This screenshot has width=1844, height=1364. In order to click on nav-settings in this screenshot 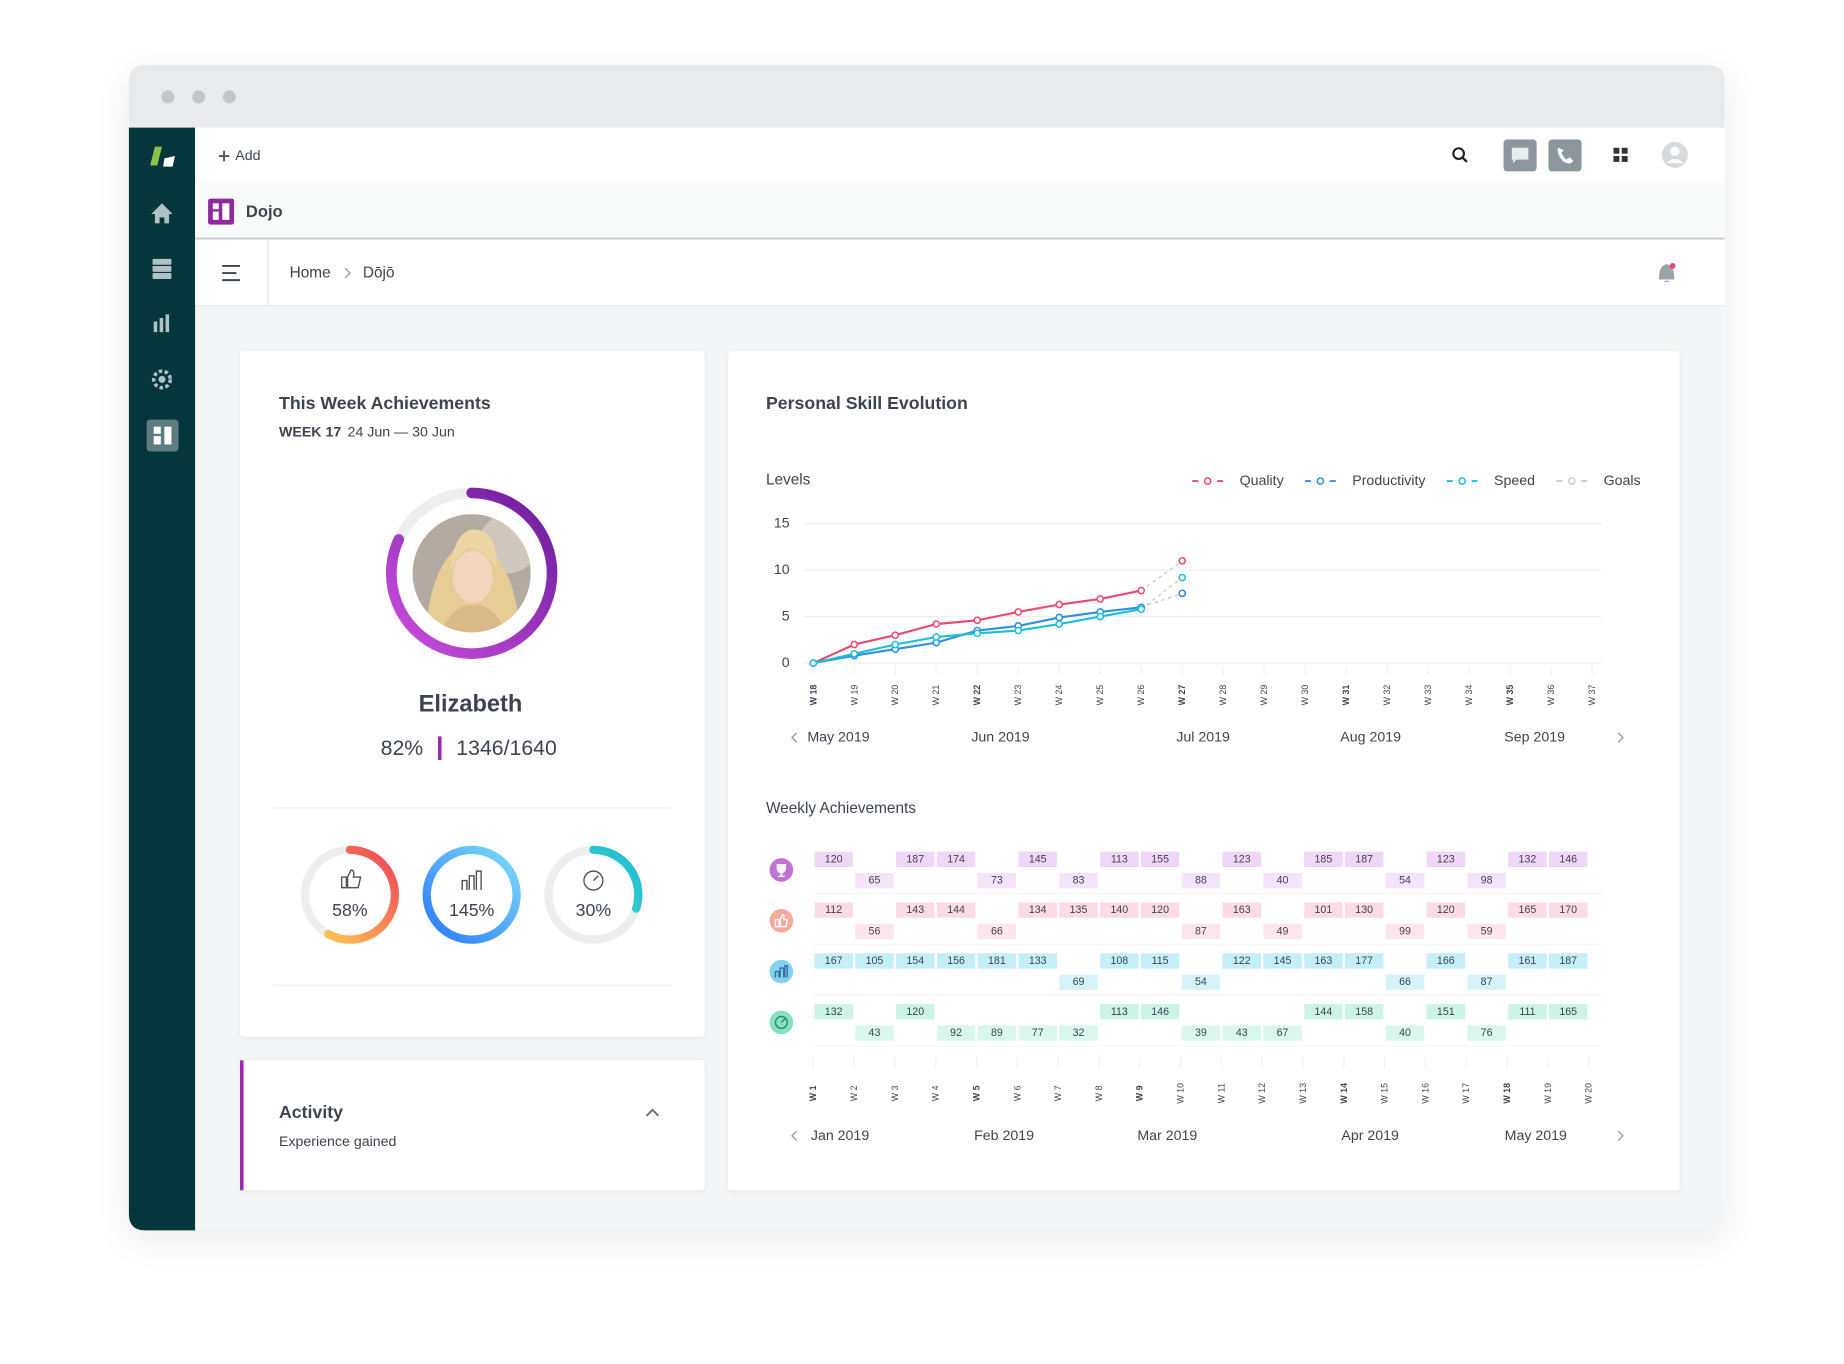, I will do `click(162, 379)`.